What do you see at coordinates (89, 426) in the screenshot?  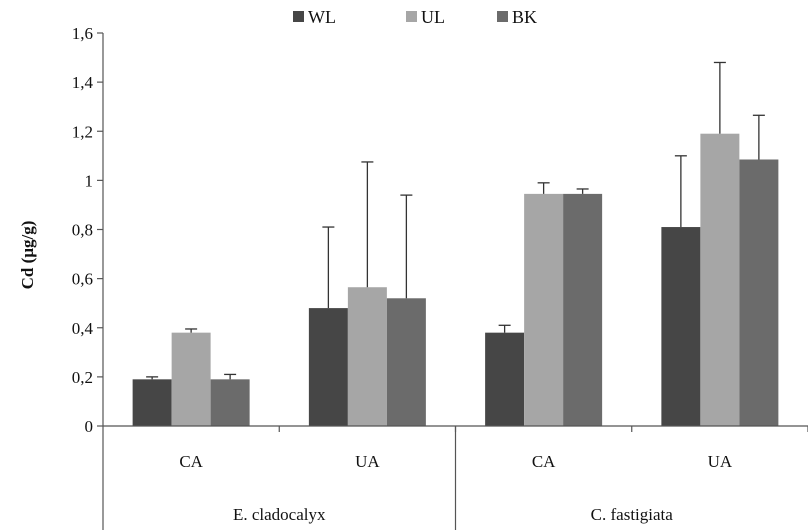 I see `y-tick-label: 0` at bounding box center [89, 426].